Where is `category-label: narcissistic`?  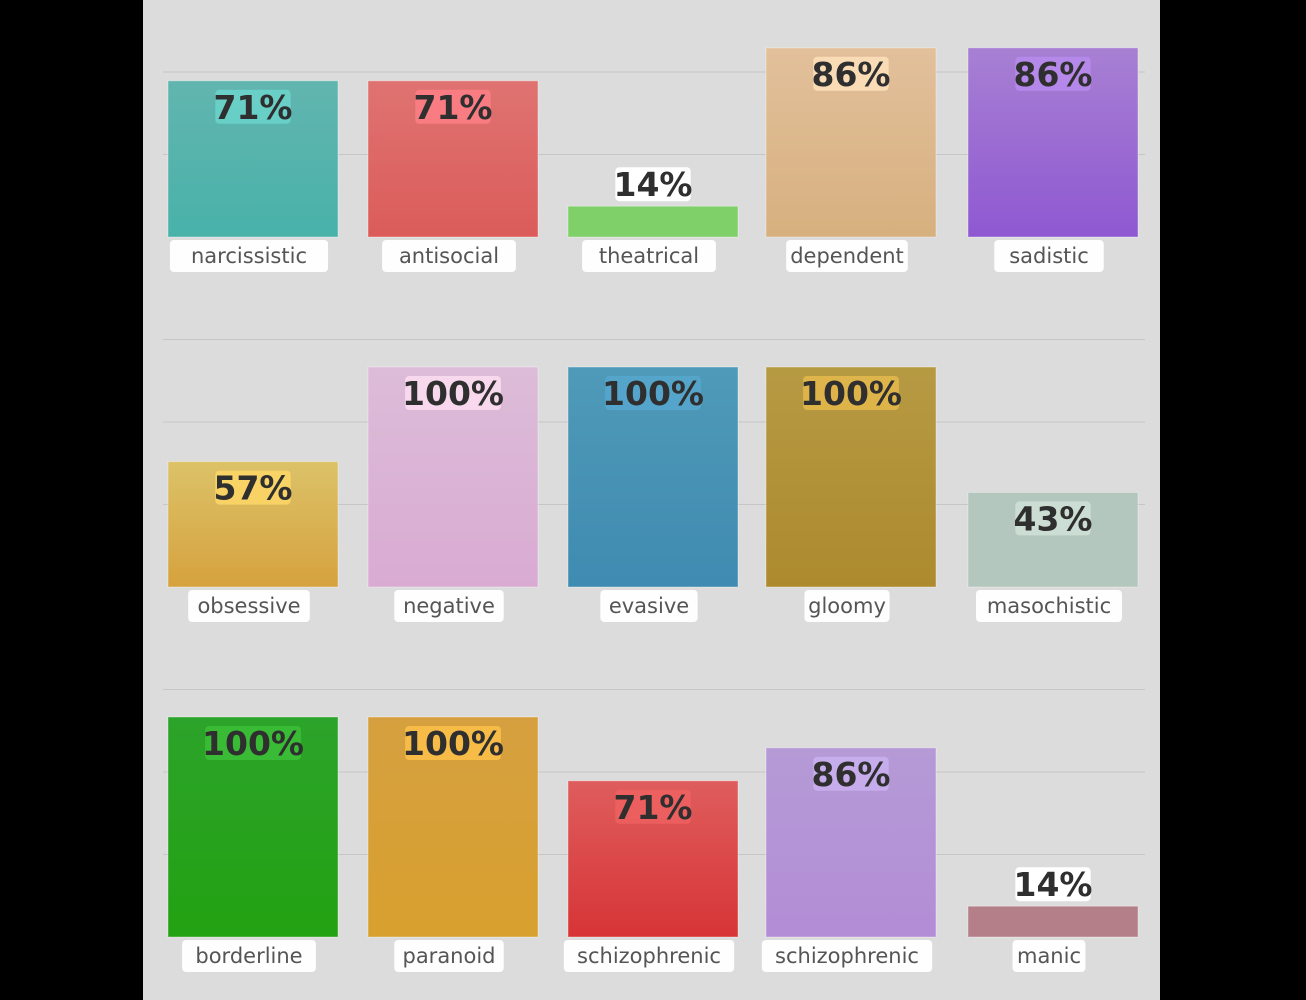 category-label: narcissistic is located at coordinates (249, 256).